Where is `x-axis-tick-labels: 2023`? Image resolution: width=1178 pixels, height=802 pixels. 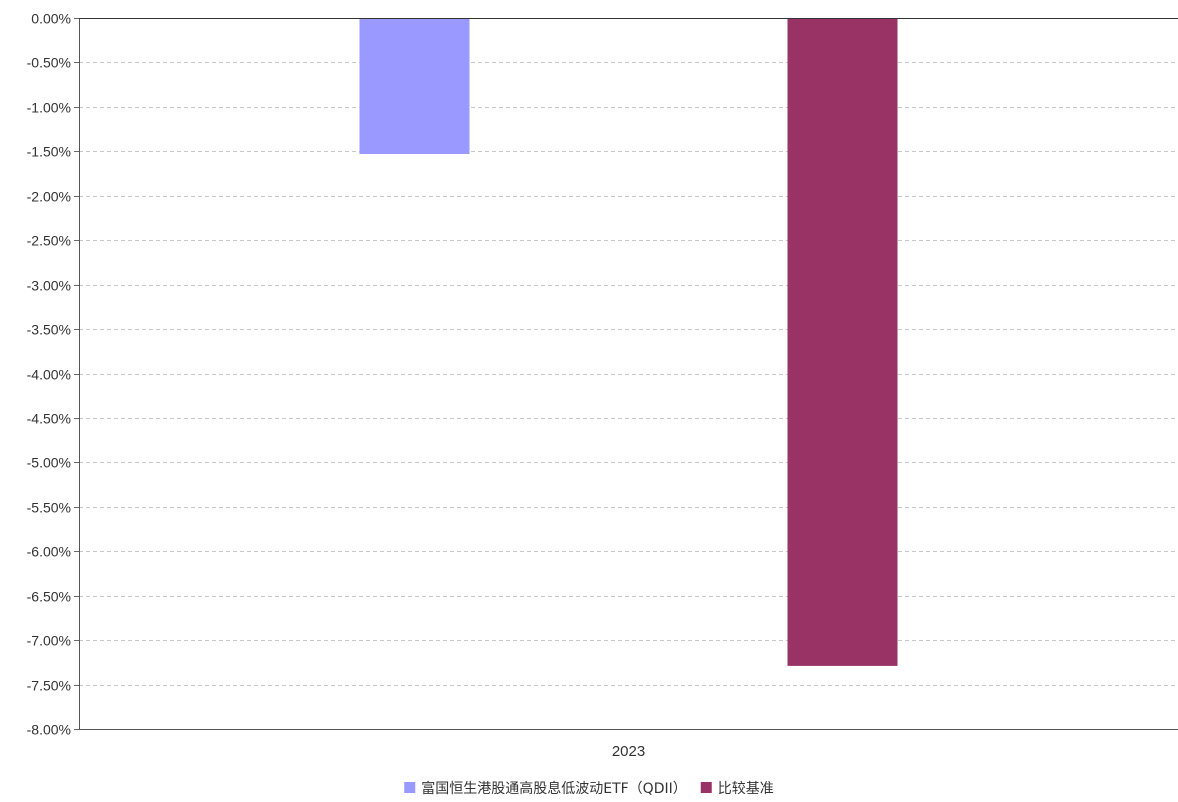 x-axis-tick-labels: 2023 is located at coordinates (628, 751).